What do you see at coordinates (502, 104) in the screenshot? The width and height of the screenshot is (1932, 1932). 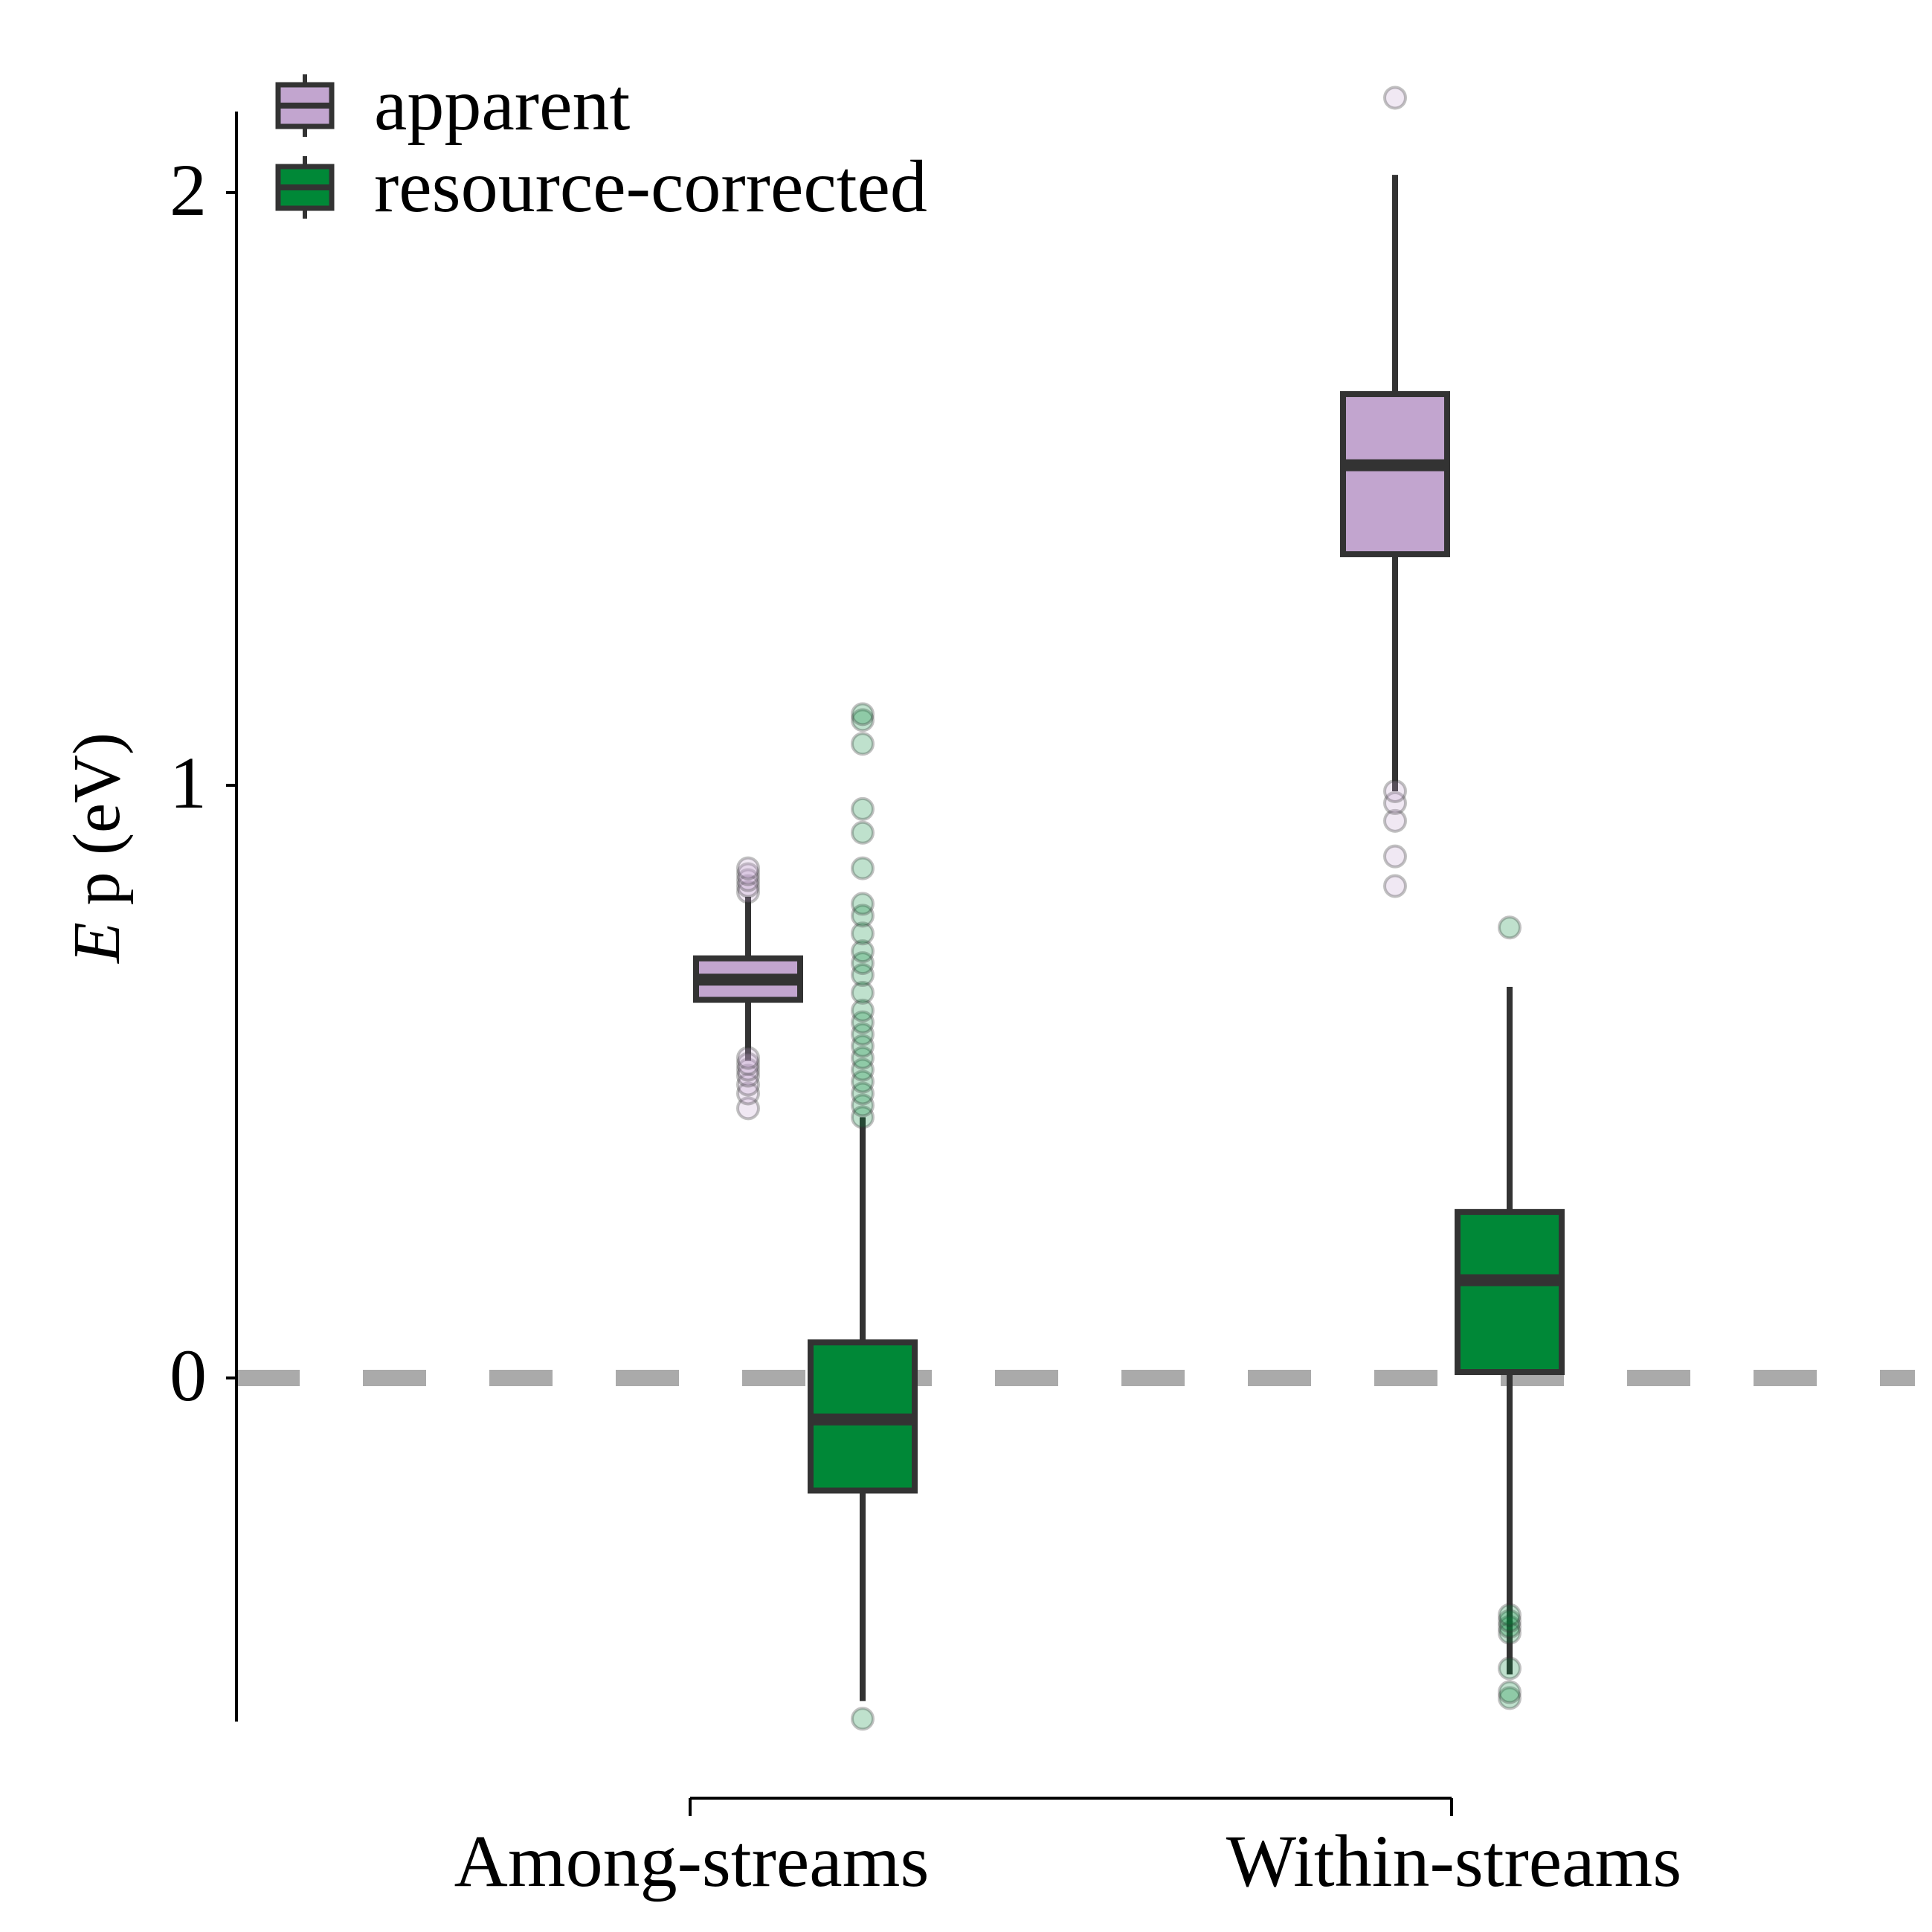 I see `legend-label: apparent` at bounding box center [502, 104].